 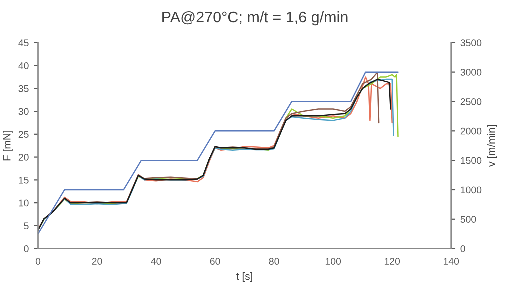 What do you see at coordinates (244, 277) in the screenshot?
I see `x-axis-title: t [s]` at bounding box center [244, 277].